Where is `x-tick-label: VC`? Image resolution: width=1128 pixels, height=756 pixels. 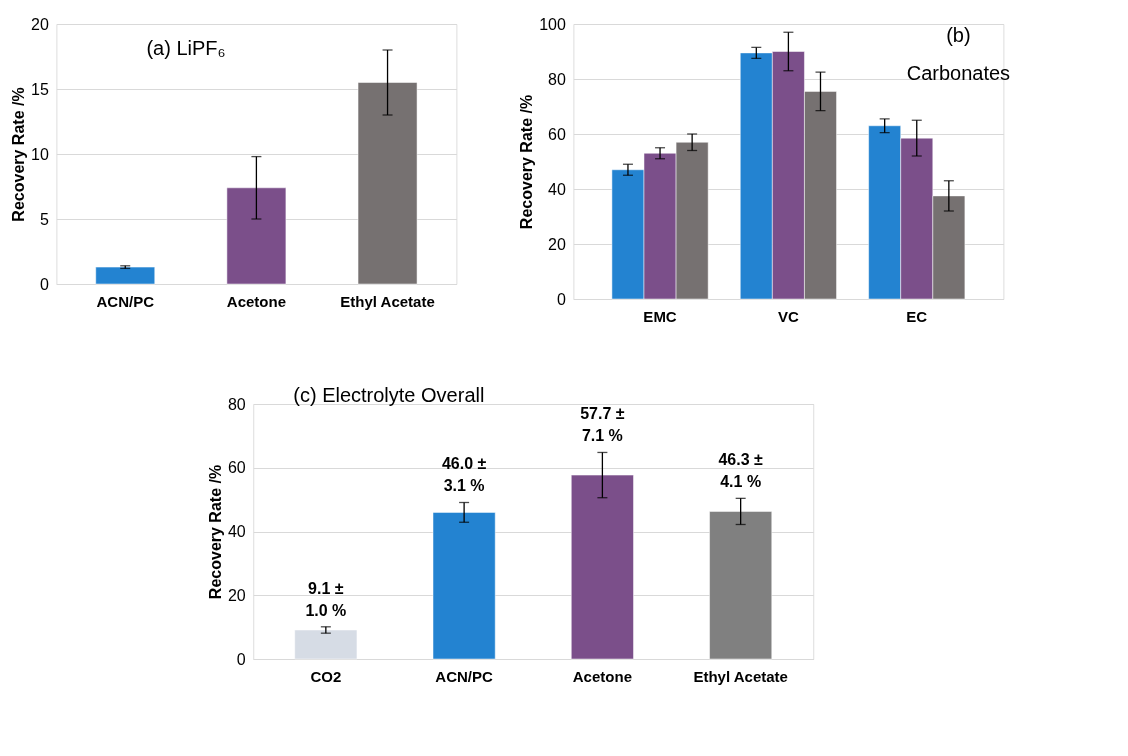
x-tick-label: VC is located at coordinates (788, 316).